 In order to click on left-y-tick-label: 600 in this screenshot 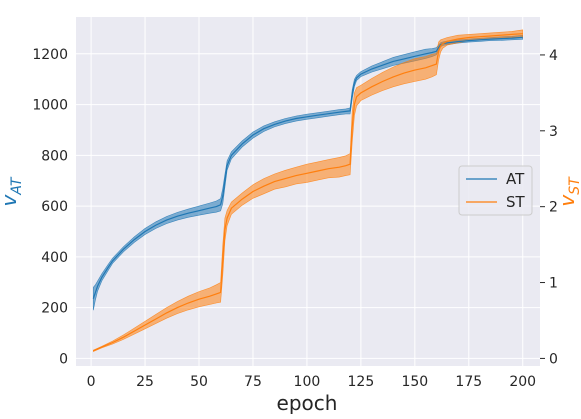, I will do `click(54, 207)`.